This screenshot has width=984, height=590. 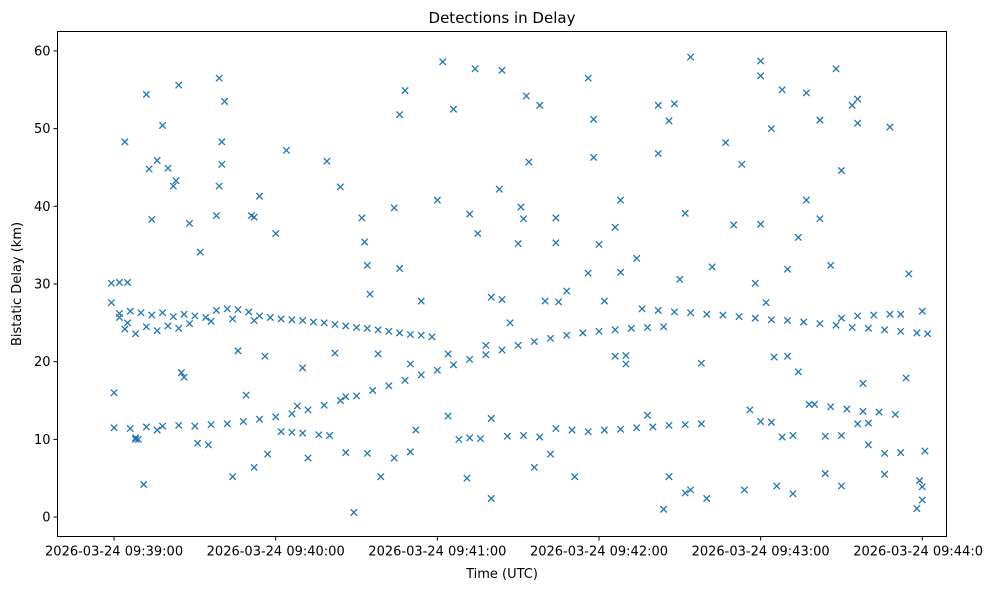 What do you see at coordinates (114, 552) in the screenshot?
I see `x-tick-label: 2026-03-24 09:39:00` at bounding box center [114, 552].